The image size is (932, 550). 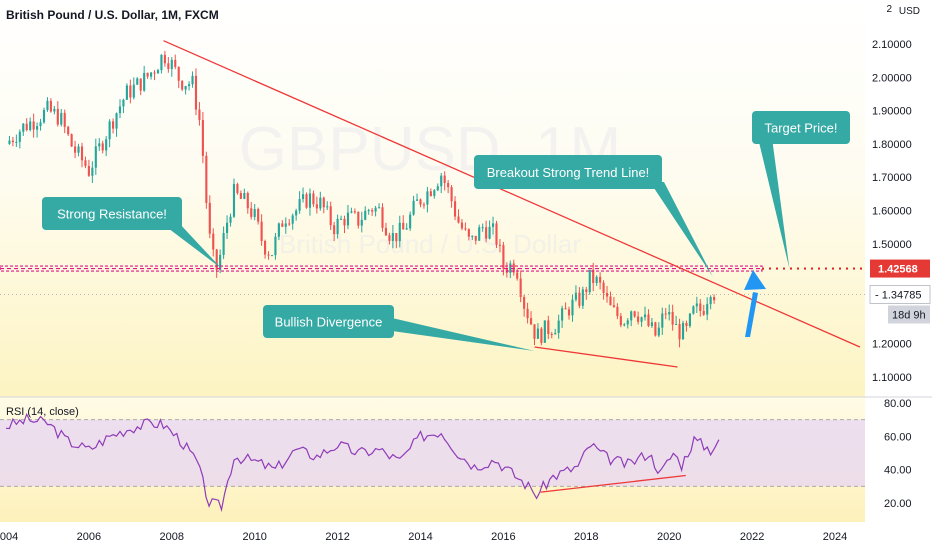 I want to click on callout-strong-resistance-box, so click(x=112, y=213).